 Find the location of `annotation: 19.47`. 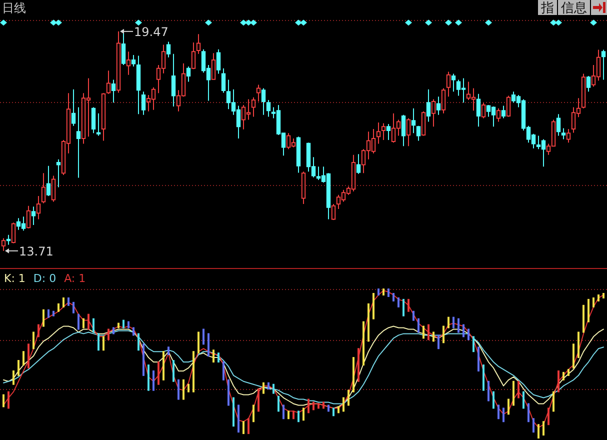

annotation: 19.47 is located at coordinates (151, 31).